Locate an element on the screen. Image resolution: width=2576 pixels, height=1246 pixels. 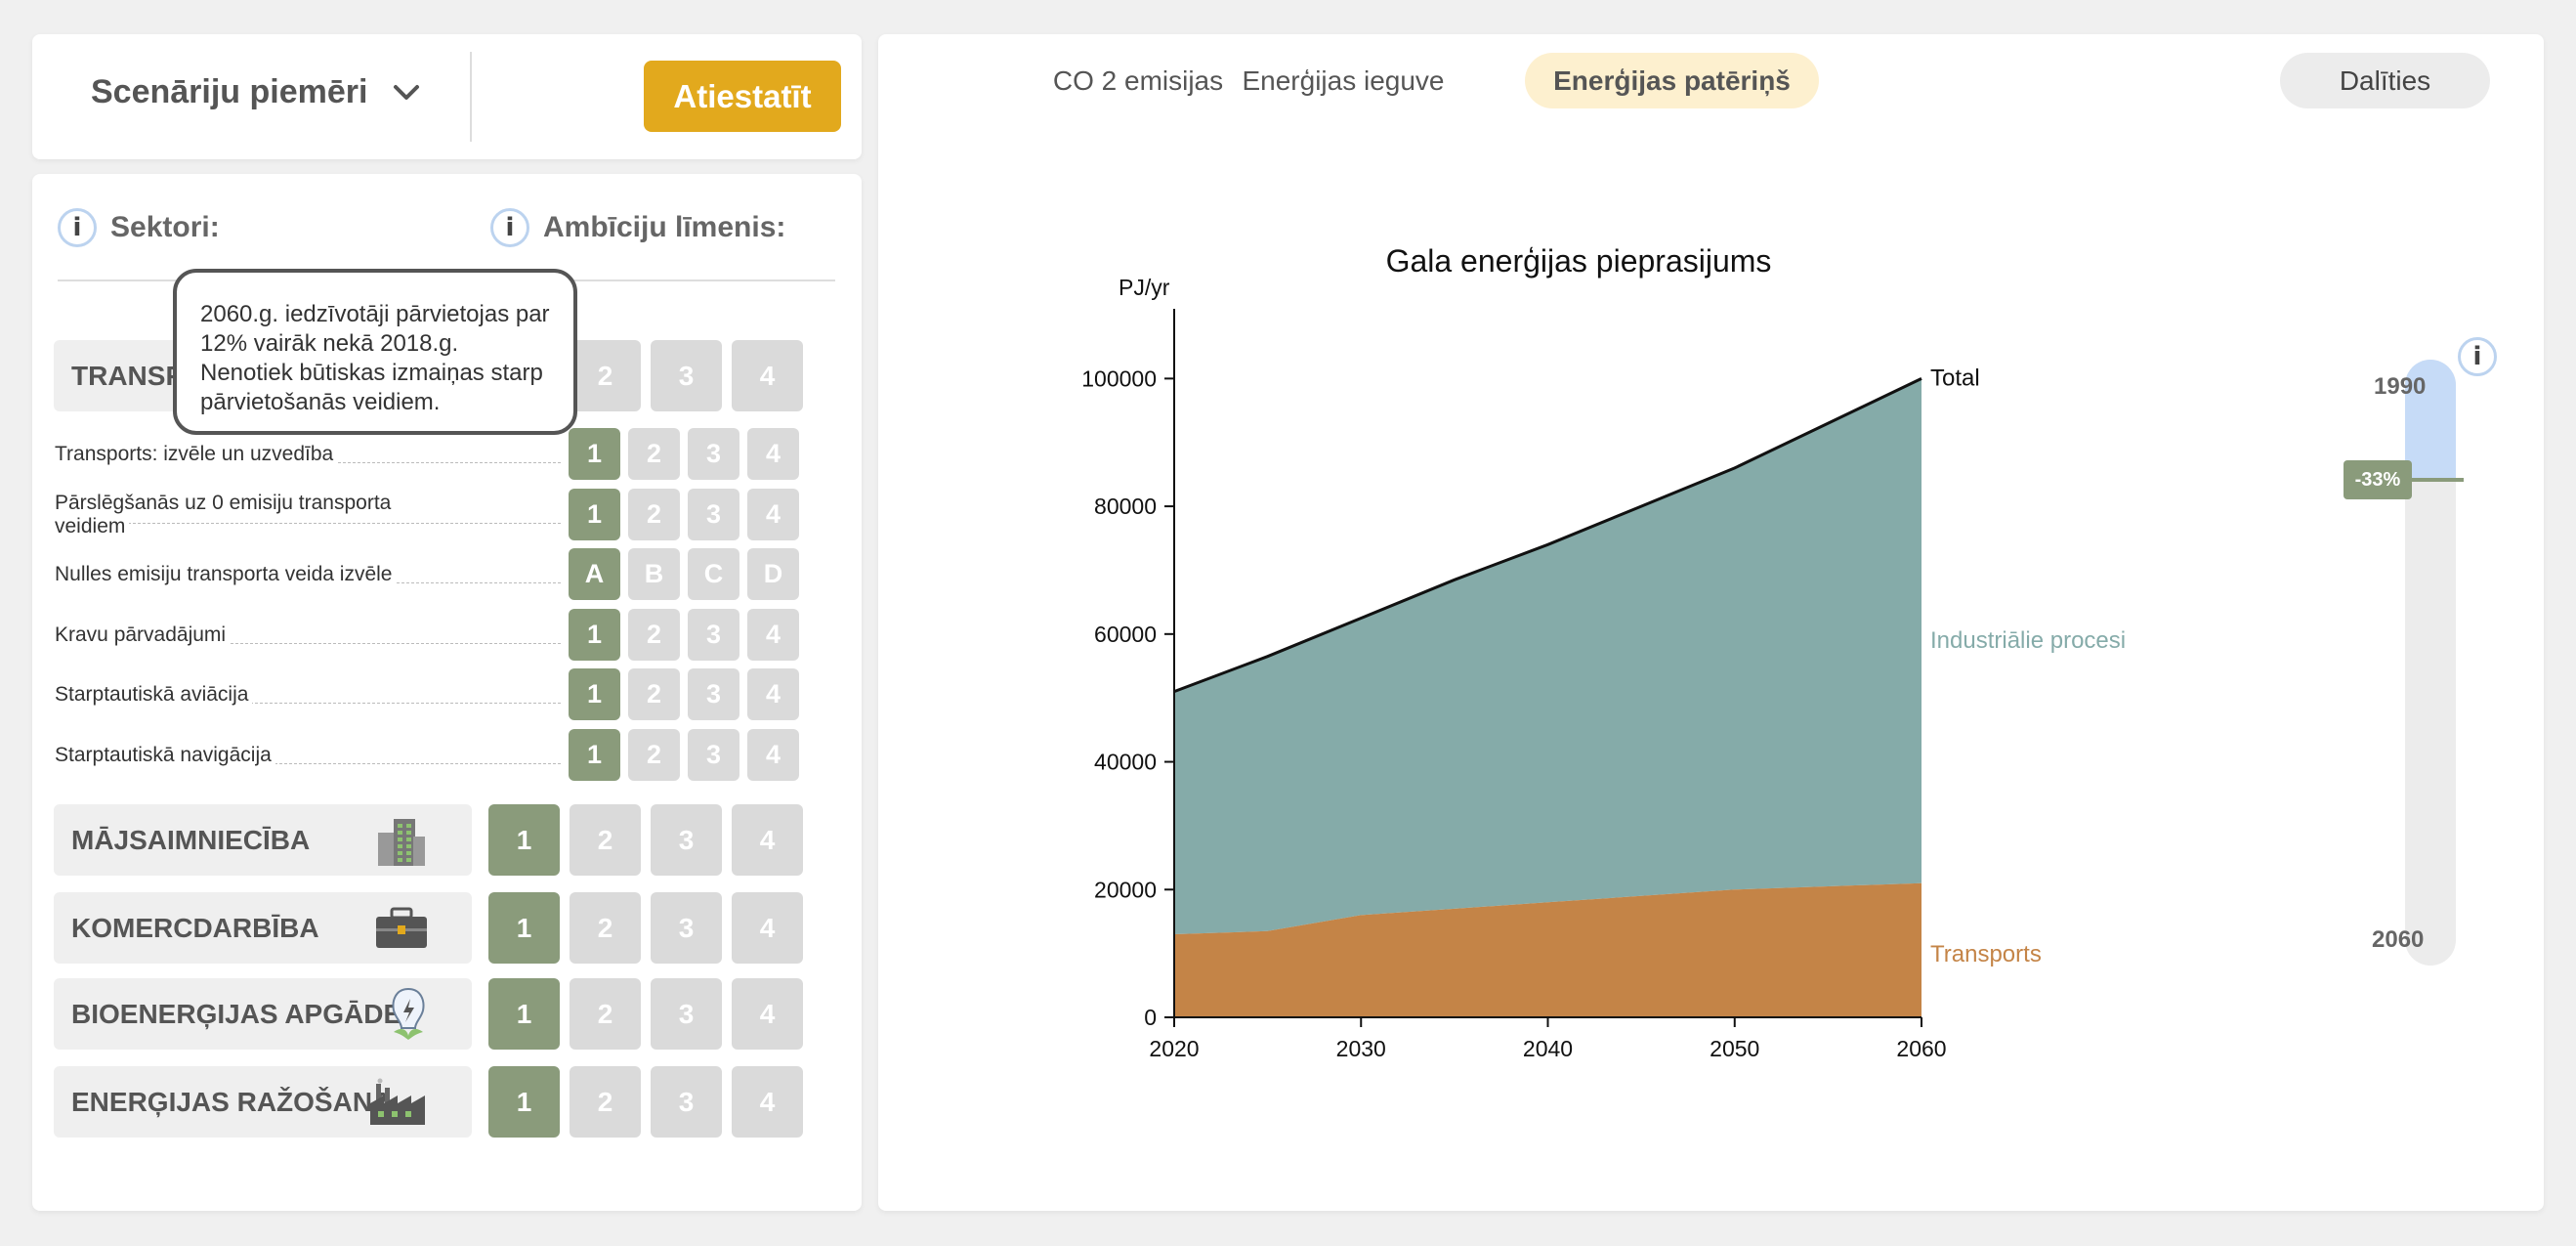
tab-energy-production: Enerģijas ieguve is located at coordinates (1343, 80).